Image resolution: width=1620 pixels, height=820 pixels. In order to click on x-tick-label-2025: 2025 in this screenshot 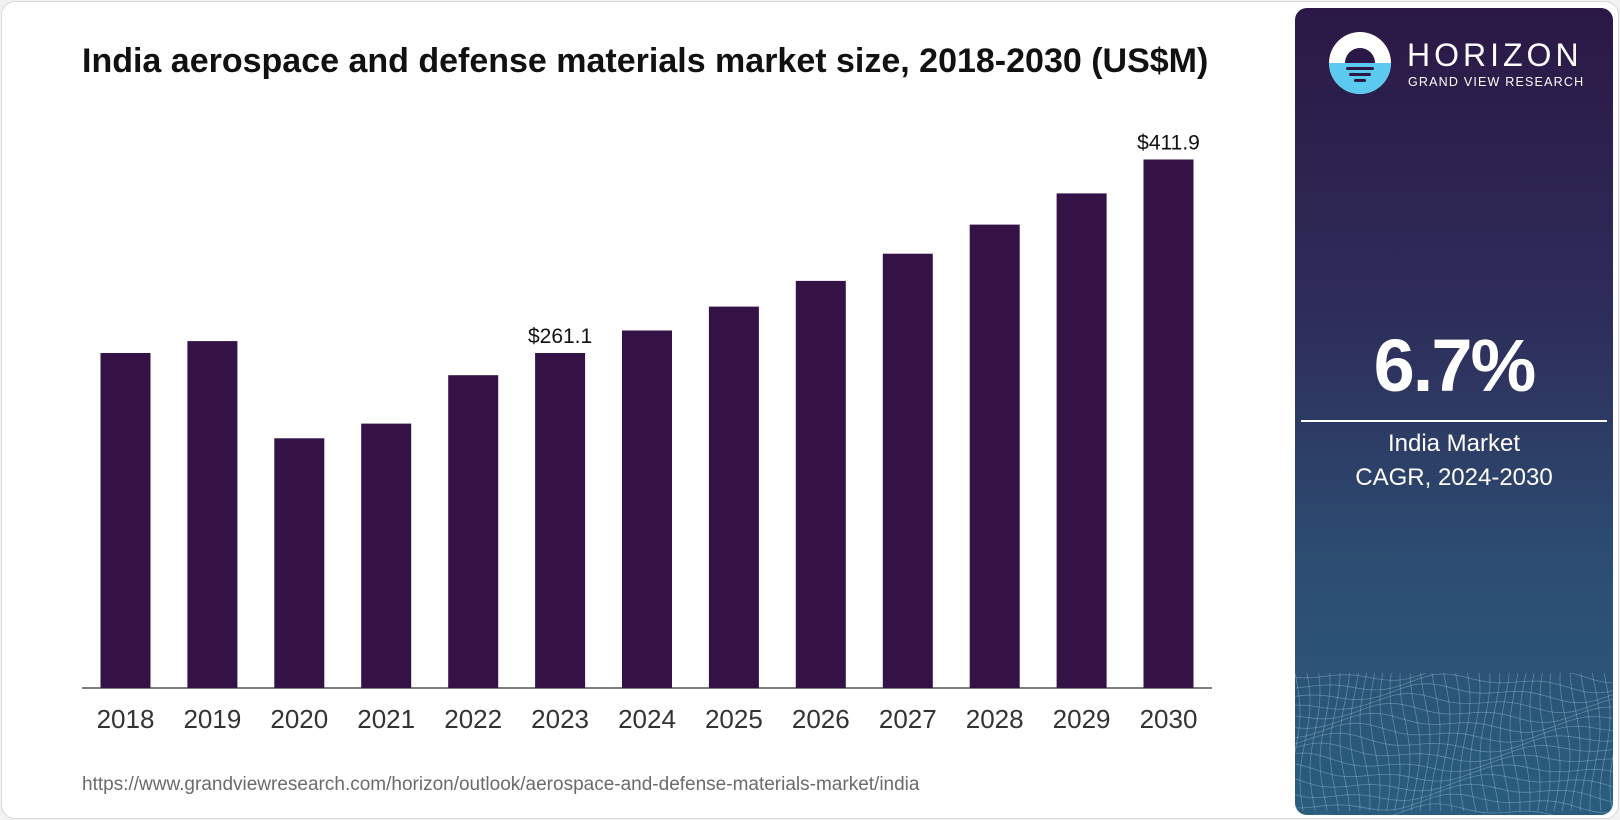, I will do `click(734, 719)`.